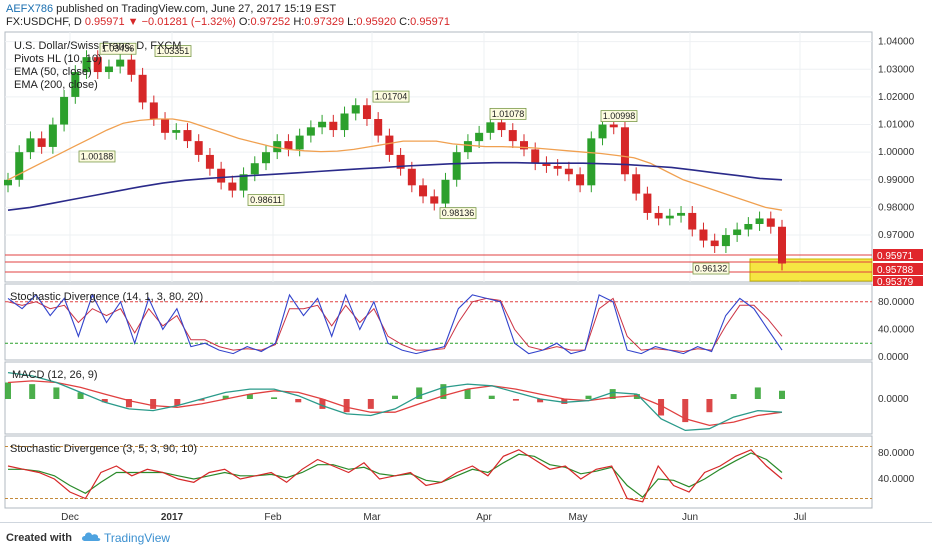 This screenshot has height=551, width=932. I want to click on stoch1-d-line, so click(395, 325).